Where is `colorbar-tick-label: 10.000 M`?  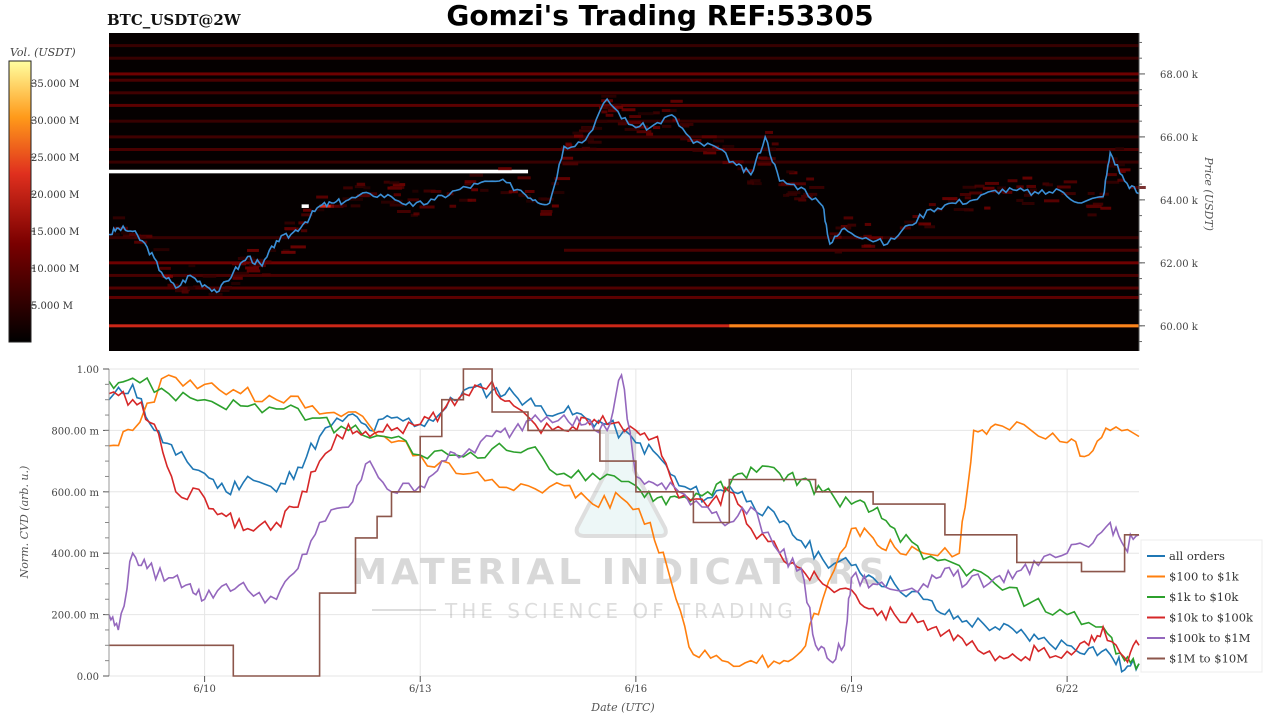 colorbar-tick-label: 10.000 M is located at coordinates (55, 269).